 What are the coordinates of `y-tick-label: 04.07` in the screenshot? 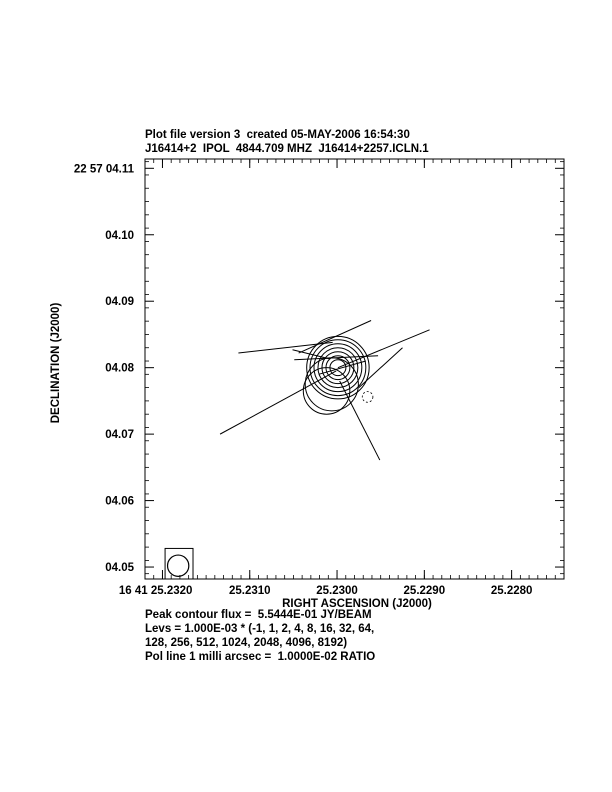 It's located at (119, 435).